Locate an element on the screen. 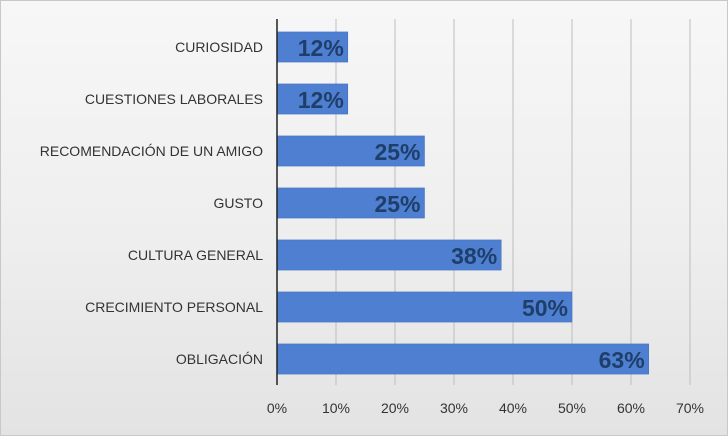  category-label: OBLIGACIÓN is located at coordinates (219, 359).